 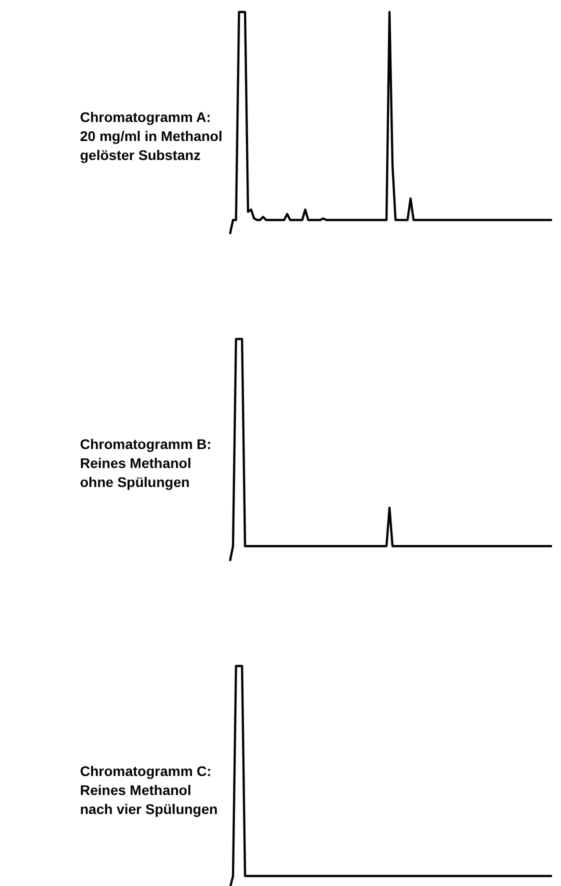 What do you see at coordinates (152, 136) in the screenshot?
I see `text: Chromatogramm A: 20 mg/ml in Methanol gelöster Substanz` at bounding box center [152, 136].